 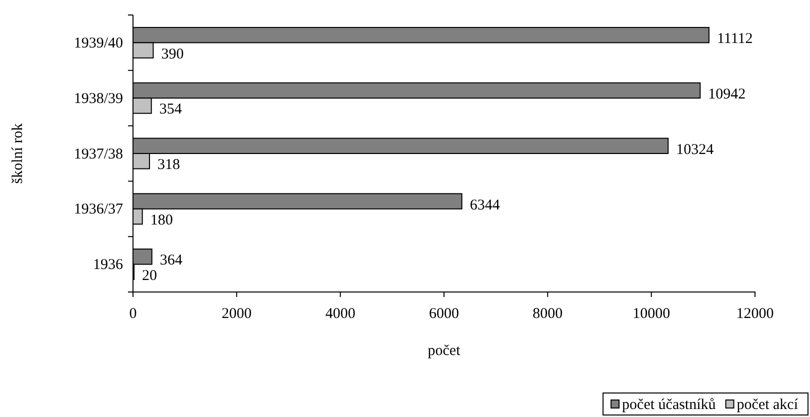 I want to click on data-label: 364, so click(x=171, y=260).